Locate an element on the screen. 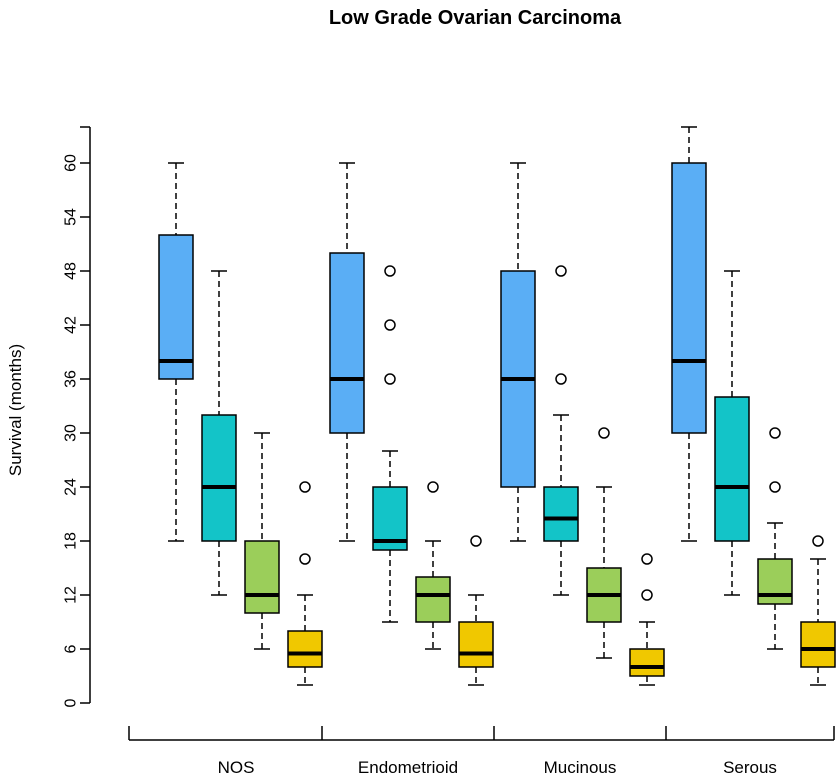 The width and height of the screenshot is (840, 778). chart-title: Low Grade Ovarian Carcinoma is located at coordinates (475, 18).